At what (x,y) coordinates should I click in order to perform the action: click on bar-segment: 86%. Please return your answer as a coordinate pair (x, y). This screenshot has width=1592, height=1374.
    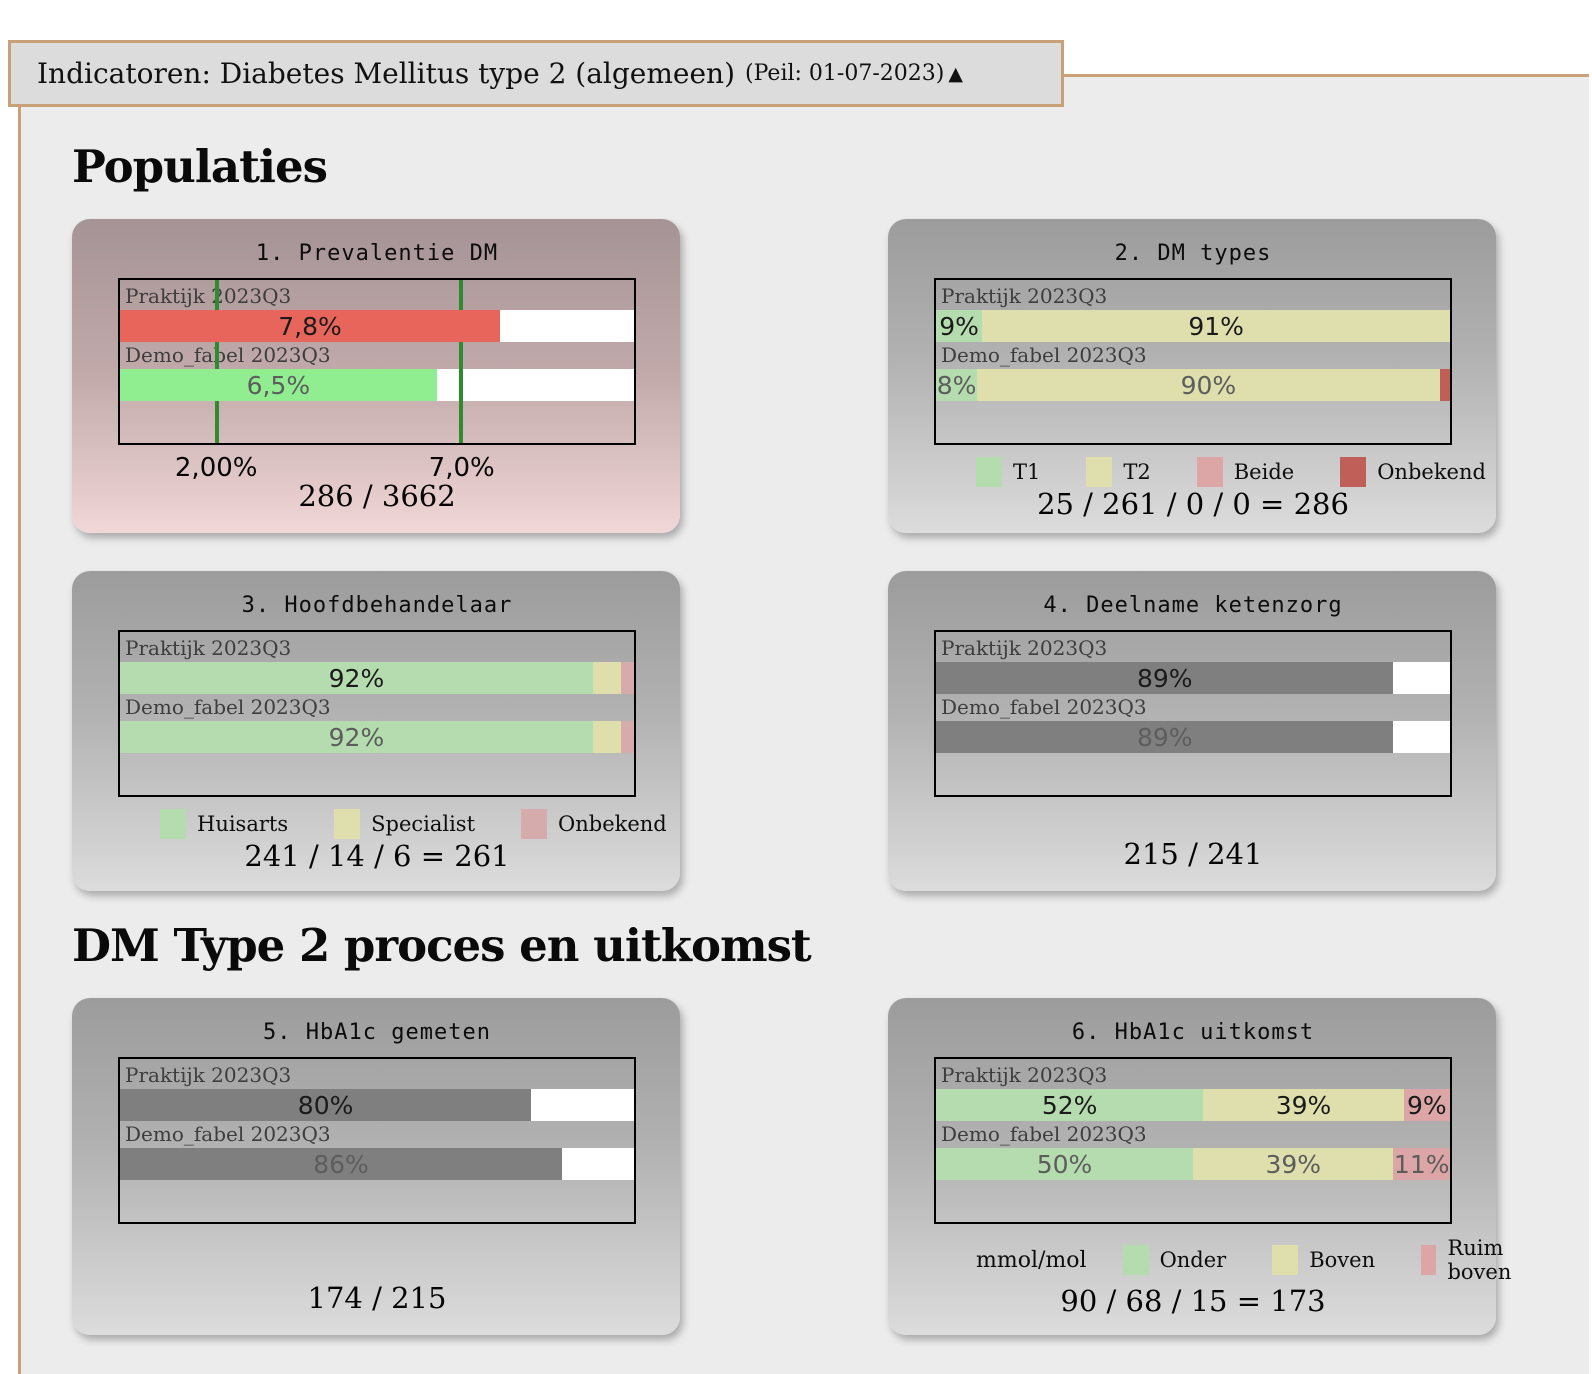
    Looking at the image, I should click on (341, 1164).